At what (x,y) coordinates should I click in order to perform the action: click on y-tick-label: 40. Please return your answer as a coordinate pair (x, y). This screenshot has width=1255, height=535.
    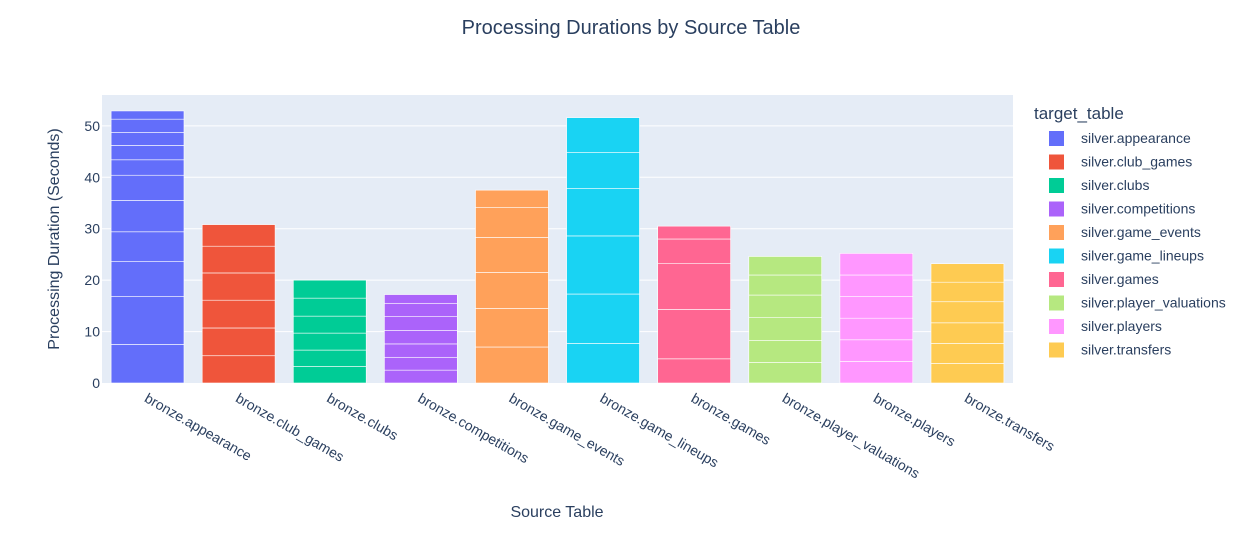
    Looking at the image, I should click on (92, 177).